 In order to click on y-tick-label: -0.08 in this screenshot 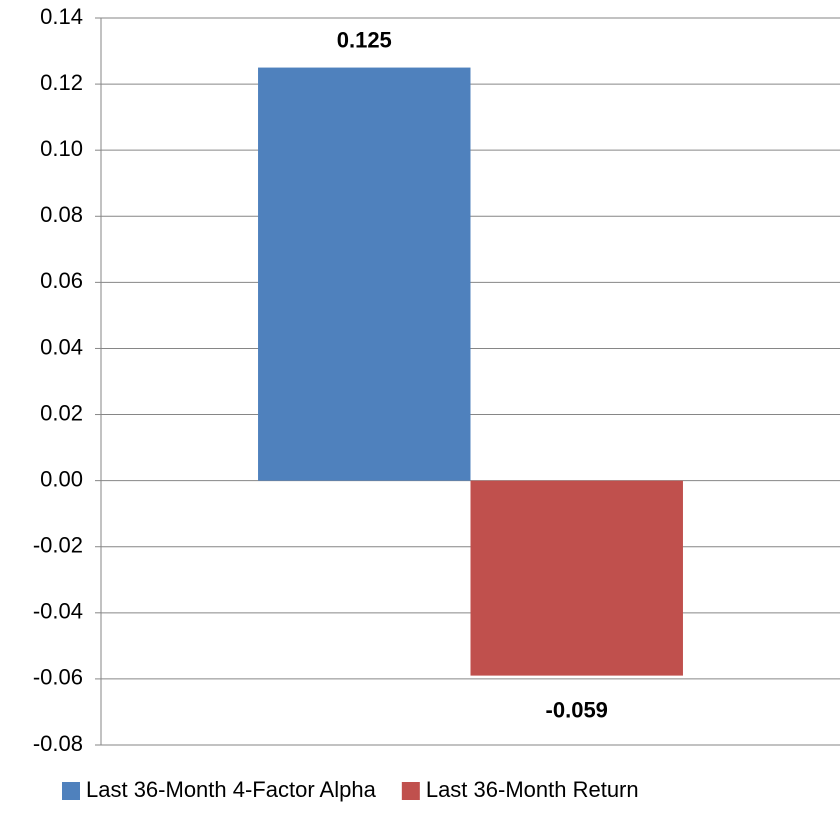, I will do `click(58, 743)`.